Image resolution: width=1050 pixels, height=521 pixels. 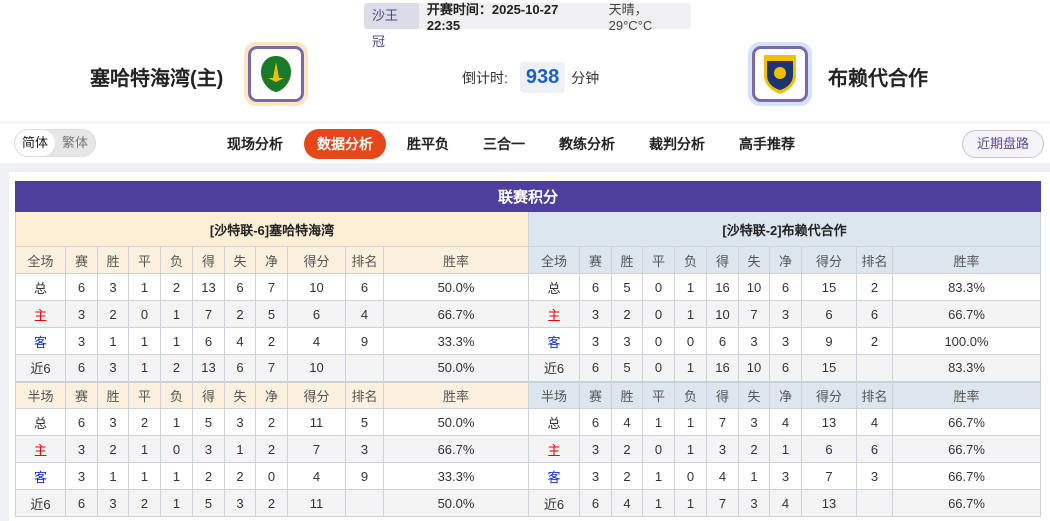 What do you see at coordinates (677, 144) in the screenshot?
I see `tab-5: 裁判分析` at bounding box center [677, 144].